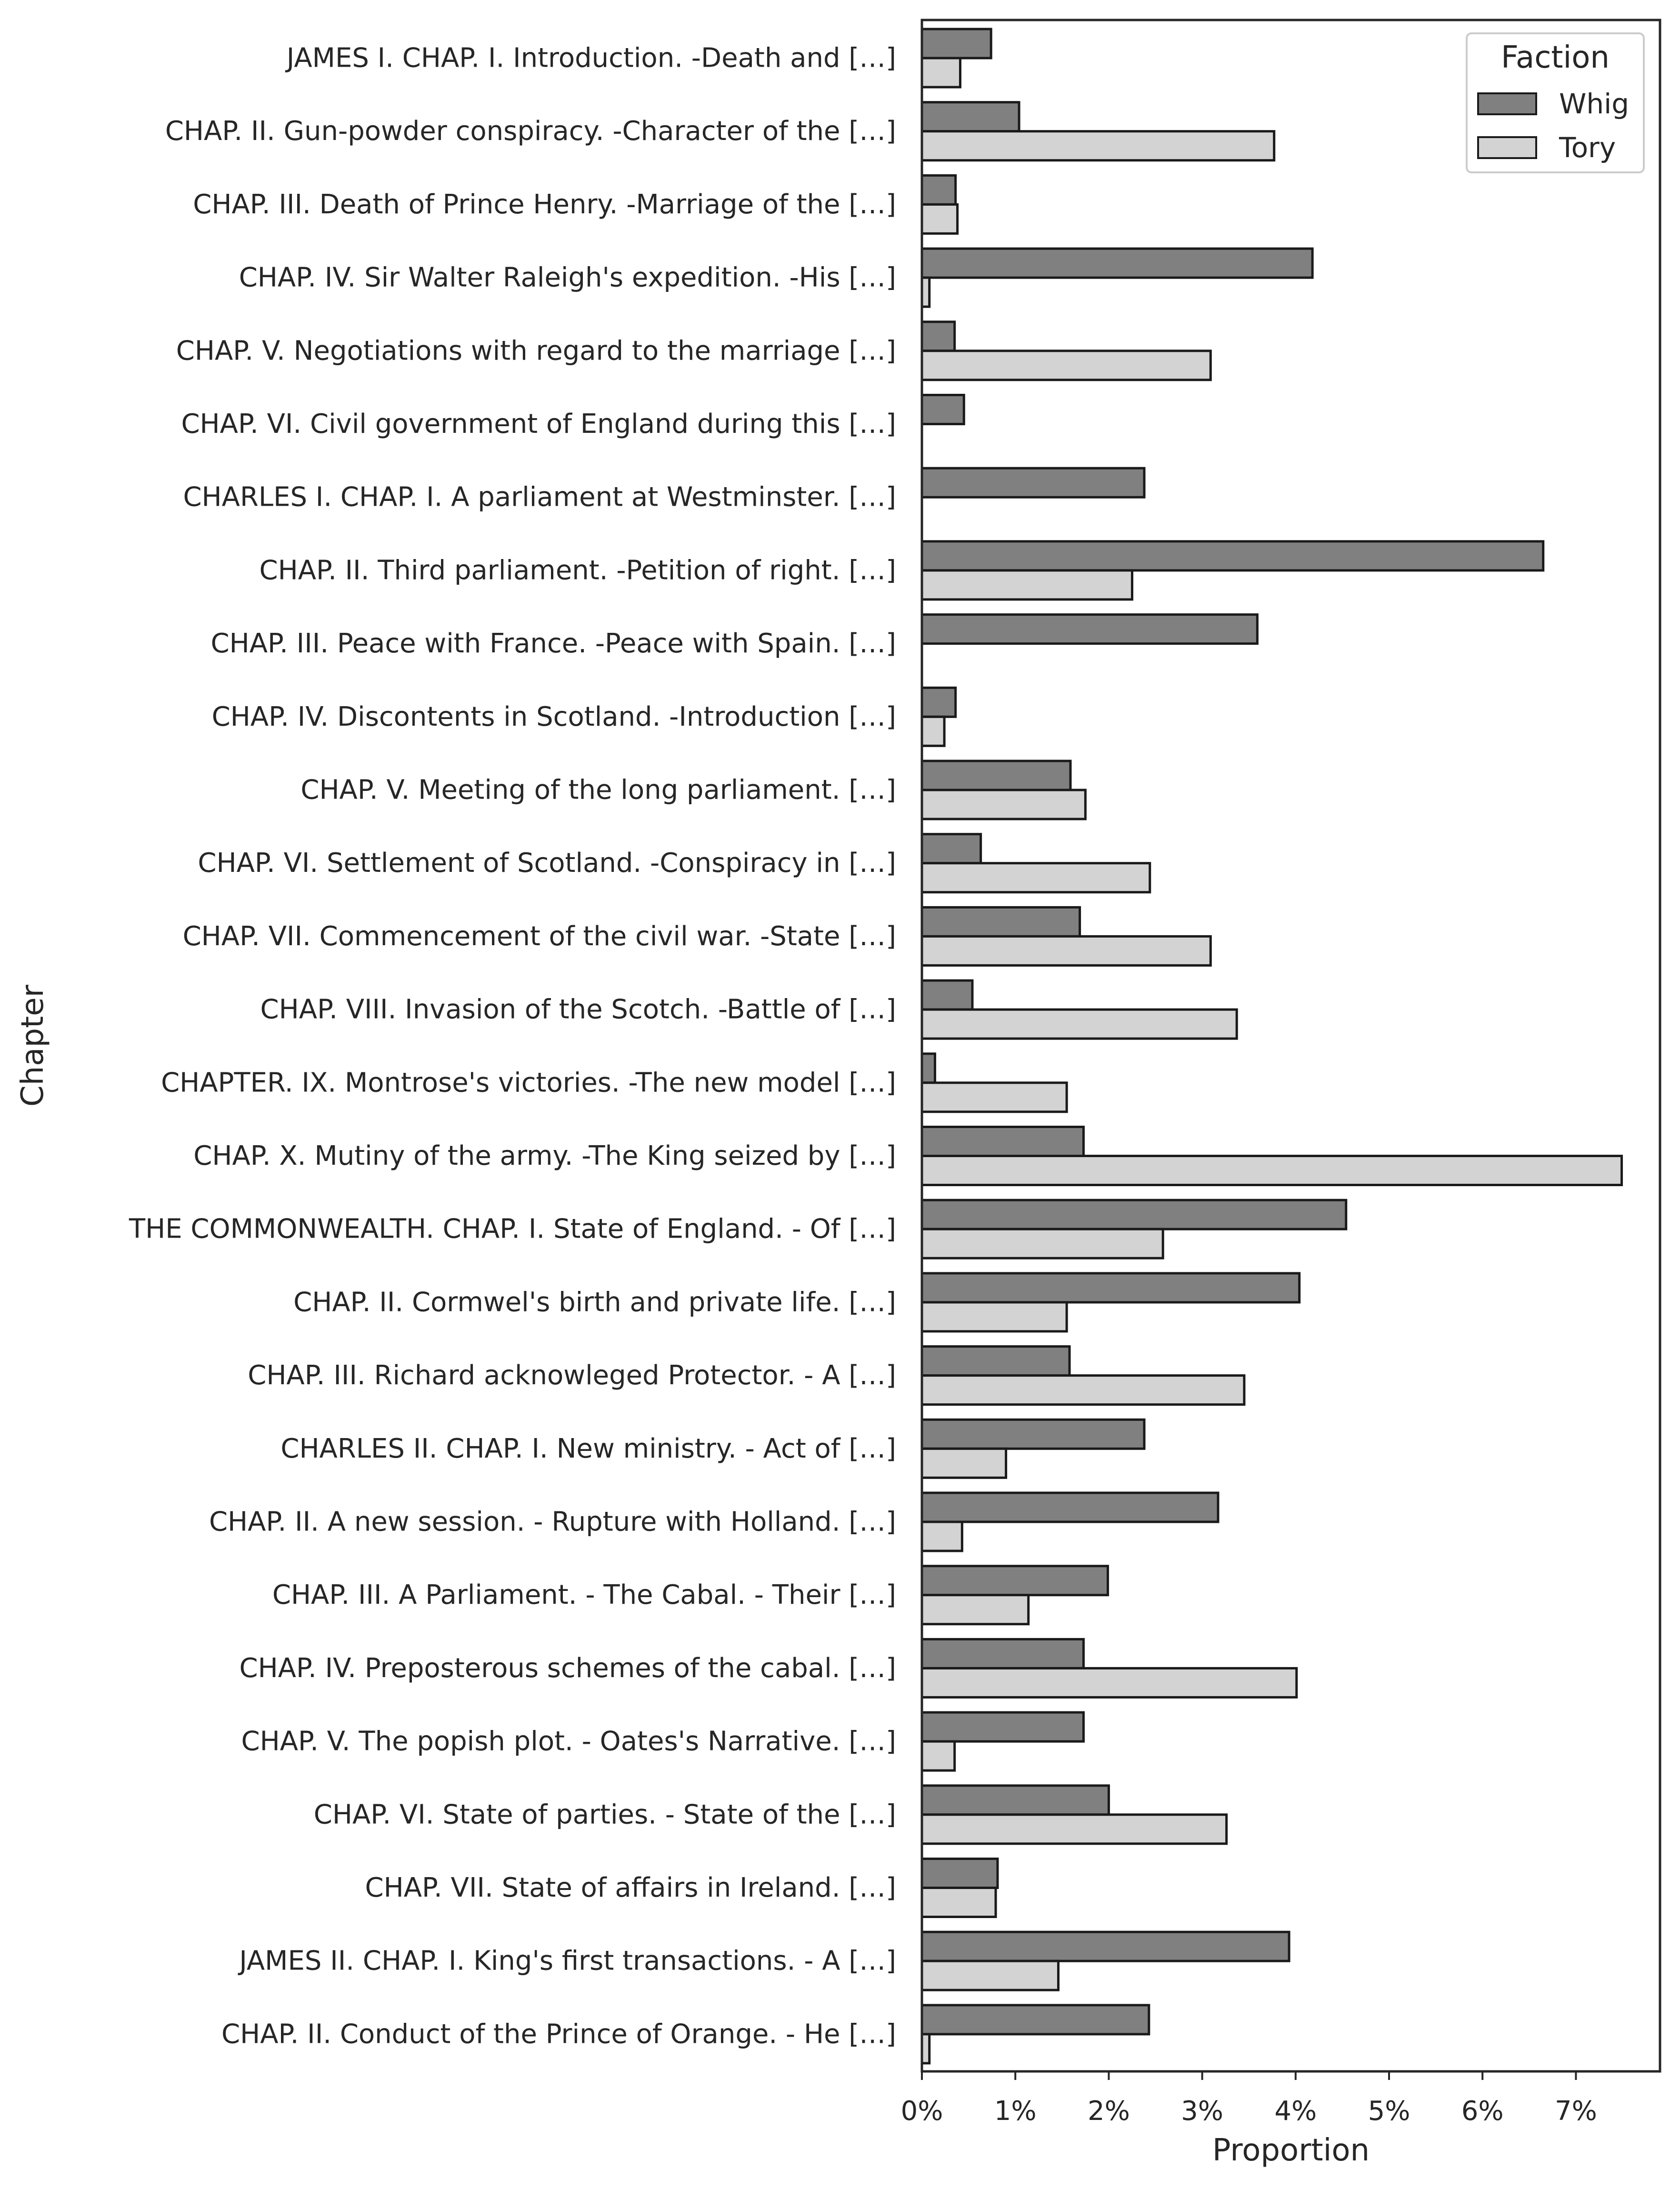 Image resolution: width=1680 pixels, height=2189 pixels. I want to click on legend-swatch-whig, so click(1507, 103).